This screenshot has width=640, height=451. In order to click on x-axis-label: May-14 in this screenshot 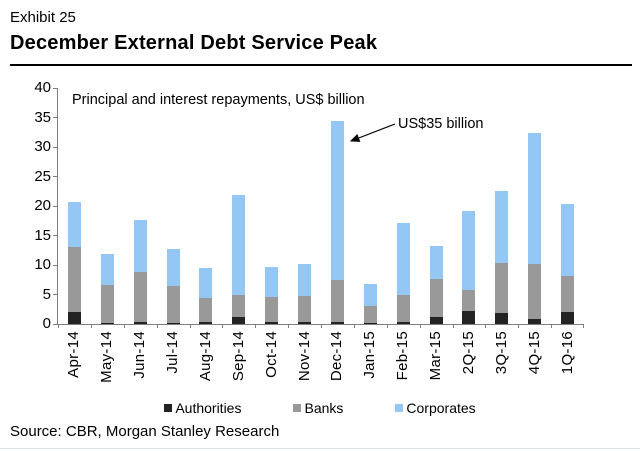, I will do `click(107, 357)`.